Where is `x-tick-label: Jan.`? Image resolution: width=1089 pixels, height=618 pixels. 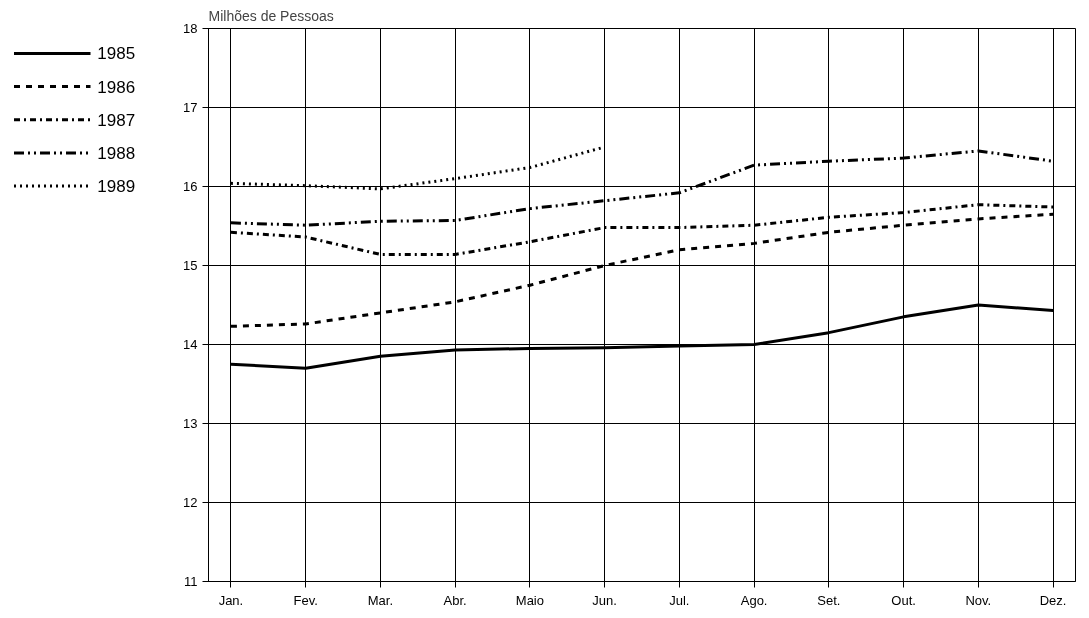 x-tick-label: Jan. is located at coordinates (231, 600).